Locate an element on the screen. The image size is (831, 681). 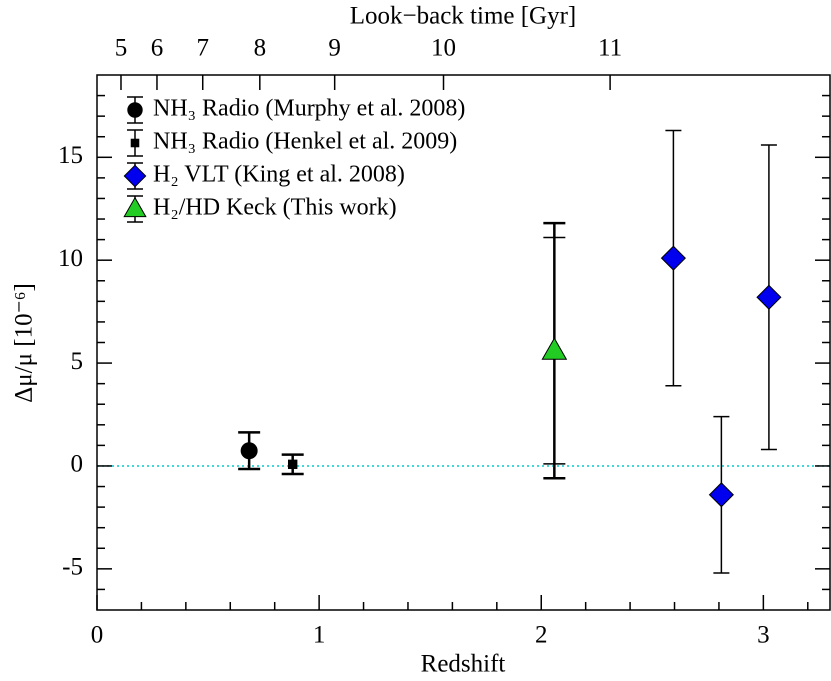
legend-label: NH₃ Radio (Murphy et al. 2008) is located at coordinates (309, 109).